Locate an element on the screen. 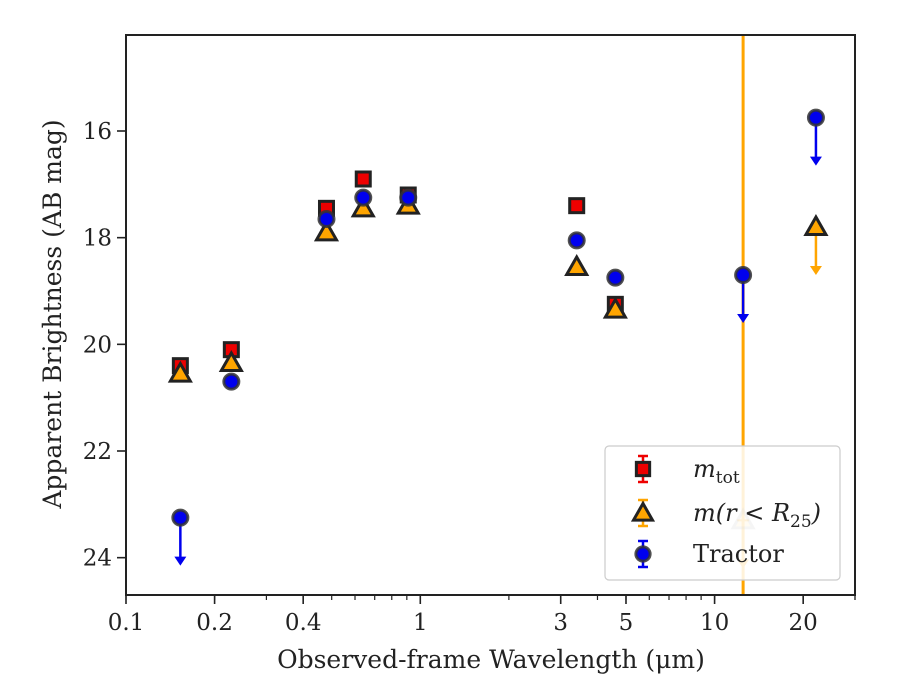 The height and width of the screenshot is (700, 900). series-mtot is located at coordinates (397, 272).